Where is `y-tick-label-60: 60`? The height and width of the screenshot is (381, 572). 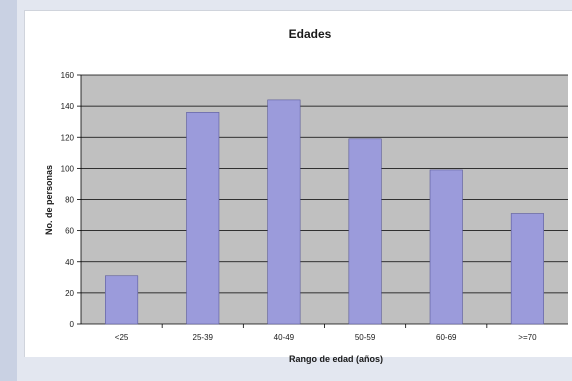
y-tick-label-60: 60 is located at coordinates (69, 231).